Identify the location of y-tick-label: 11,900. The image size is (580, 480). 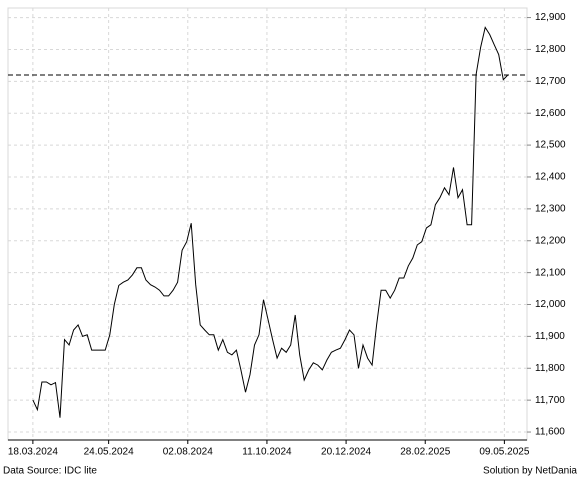
(550, 336).